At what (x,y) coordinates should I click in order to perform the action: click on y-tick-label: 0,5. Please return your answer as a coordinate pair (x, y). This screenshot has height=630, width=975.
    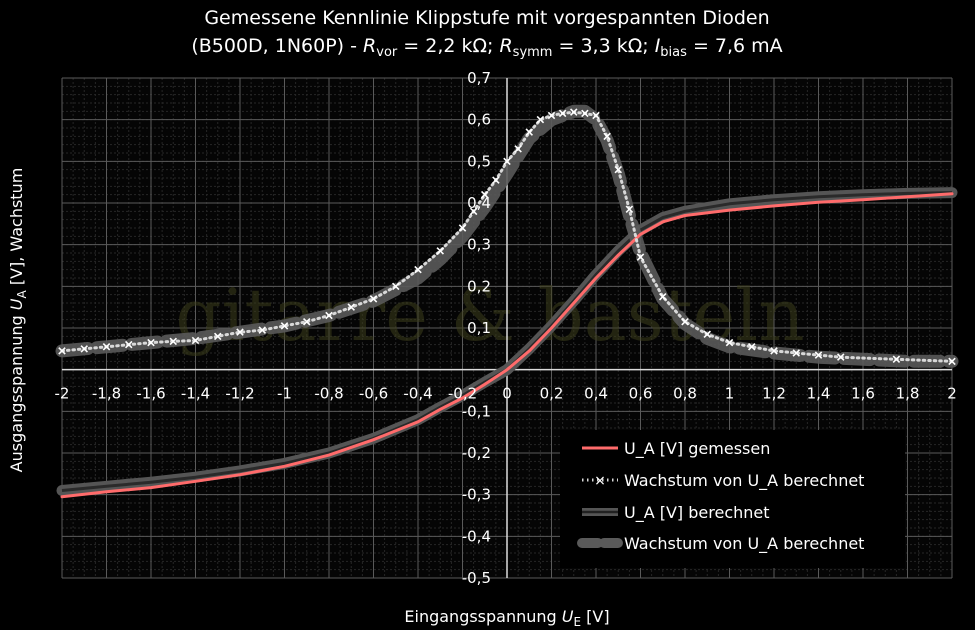
    Looking at the image, I should click on (479, 161).